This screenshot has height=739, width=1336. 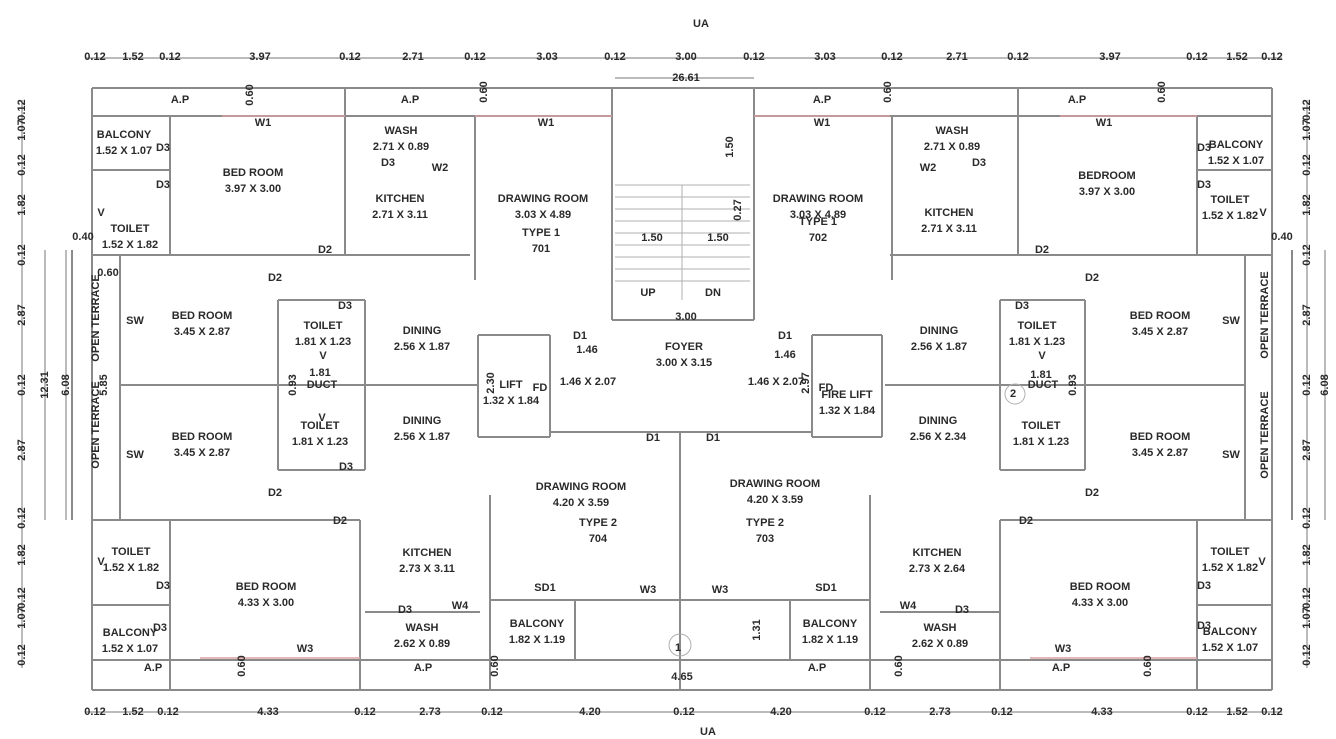 I want to click on plan-label: 0.93, so click(x=293, y=384).